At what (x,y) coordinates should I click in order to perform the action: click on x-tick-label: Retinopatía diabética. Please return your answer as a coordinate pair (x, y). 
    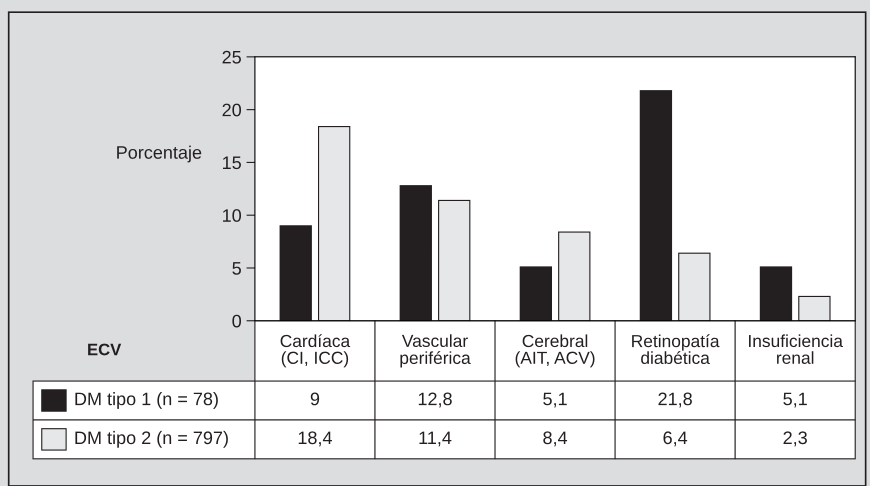
    Looking at the image, I should click on (676, 349).